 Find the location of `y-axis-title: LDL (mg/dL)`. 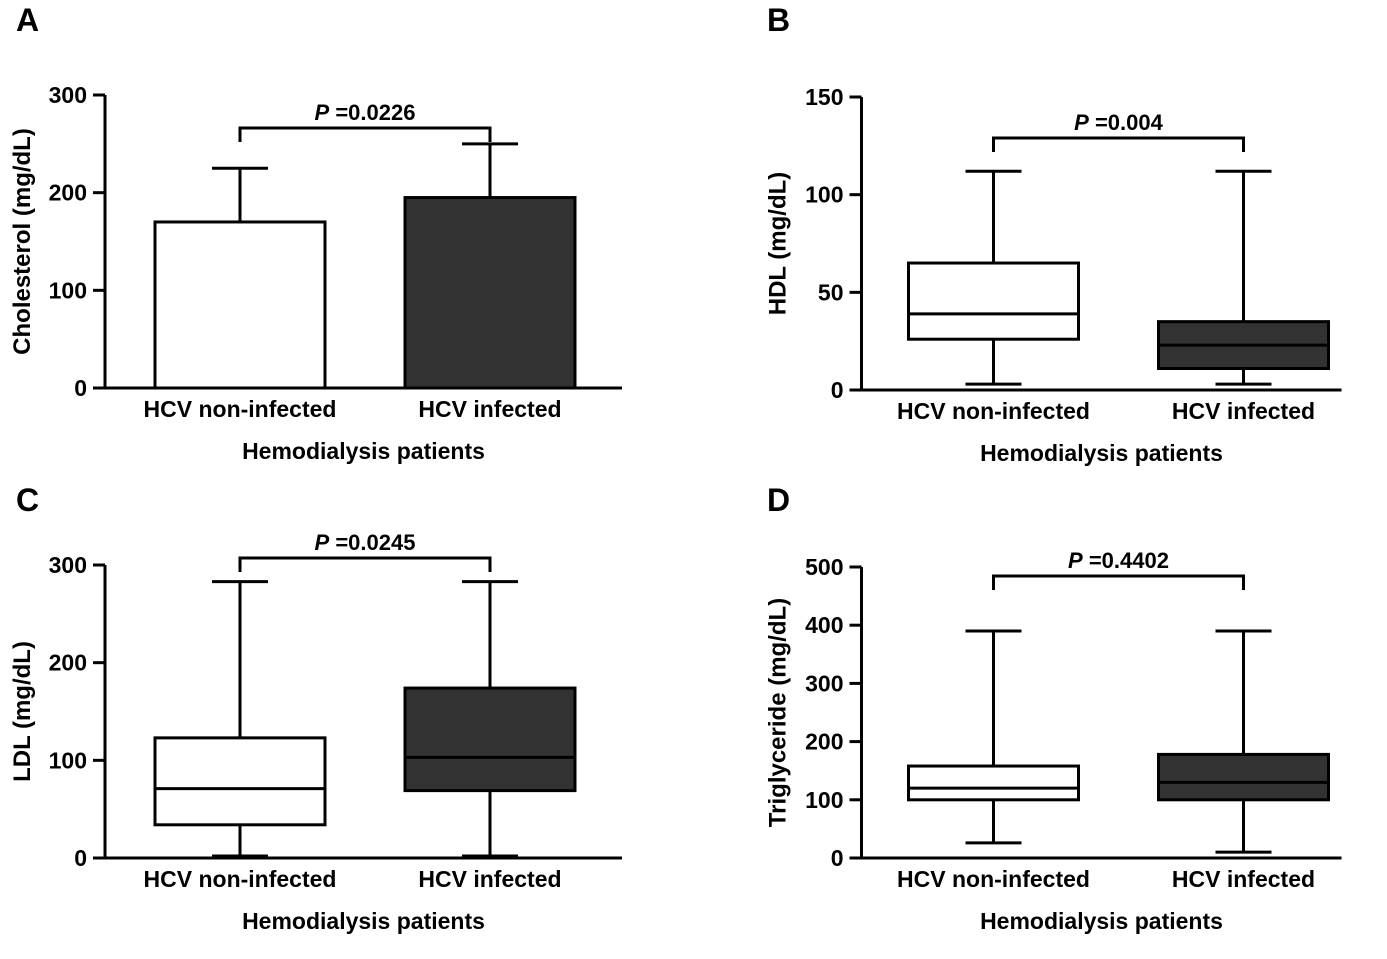

y-axis-title: LDL (mg/dL) is located at coordinates (22, 711).